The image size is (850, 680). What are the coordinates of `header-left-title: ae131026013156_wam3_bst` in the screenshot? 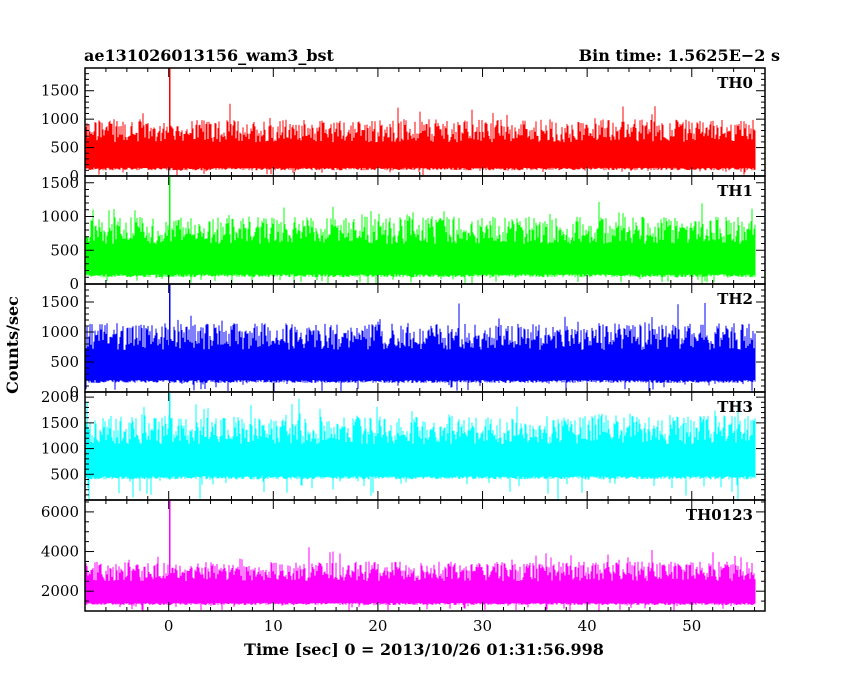 It's located at (209, 55).